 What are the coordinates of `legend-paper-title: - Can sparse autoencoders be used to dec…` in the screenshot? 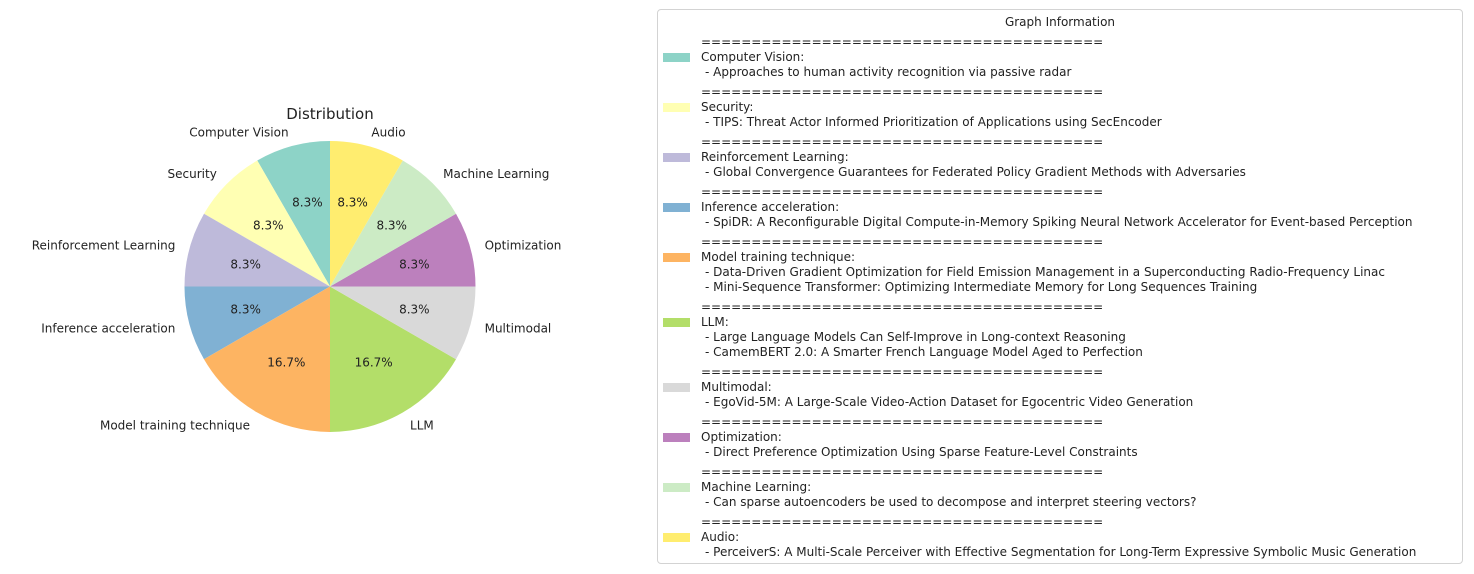 It's located at (951, 502).